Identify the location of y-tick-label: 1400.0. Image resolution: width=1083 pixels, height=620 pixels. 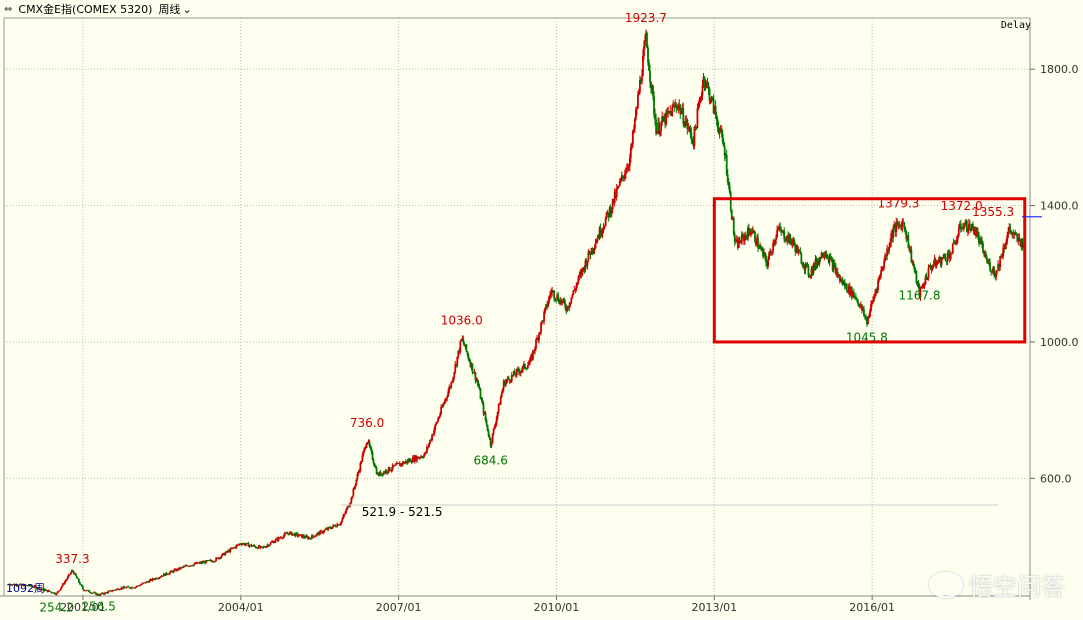
(1059, 206).